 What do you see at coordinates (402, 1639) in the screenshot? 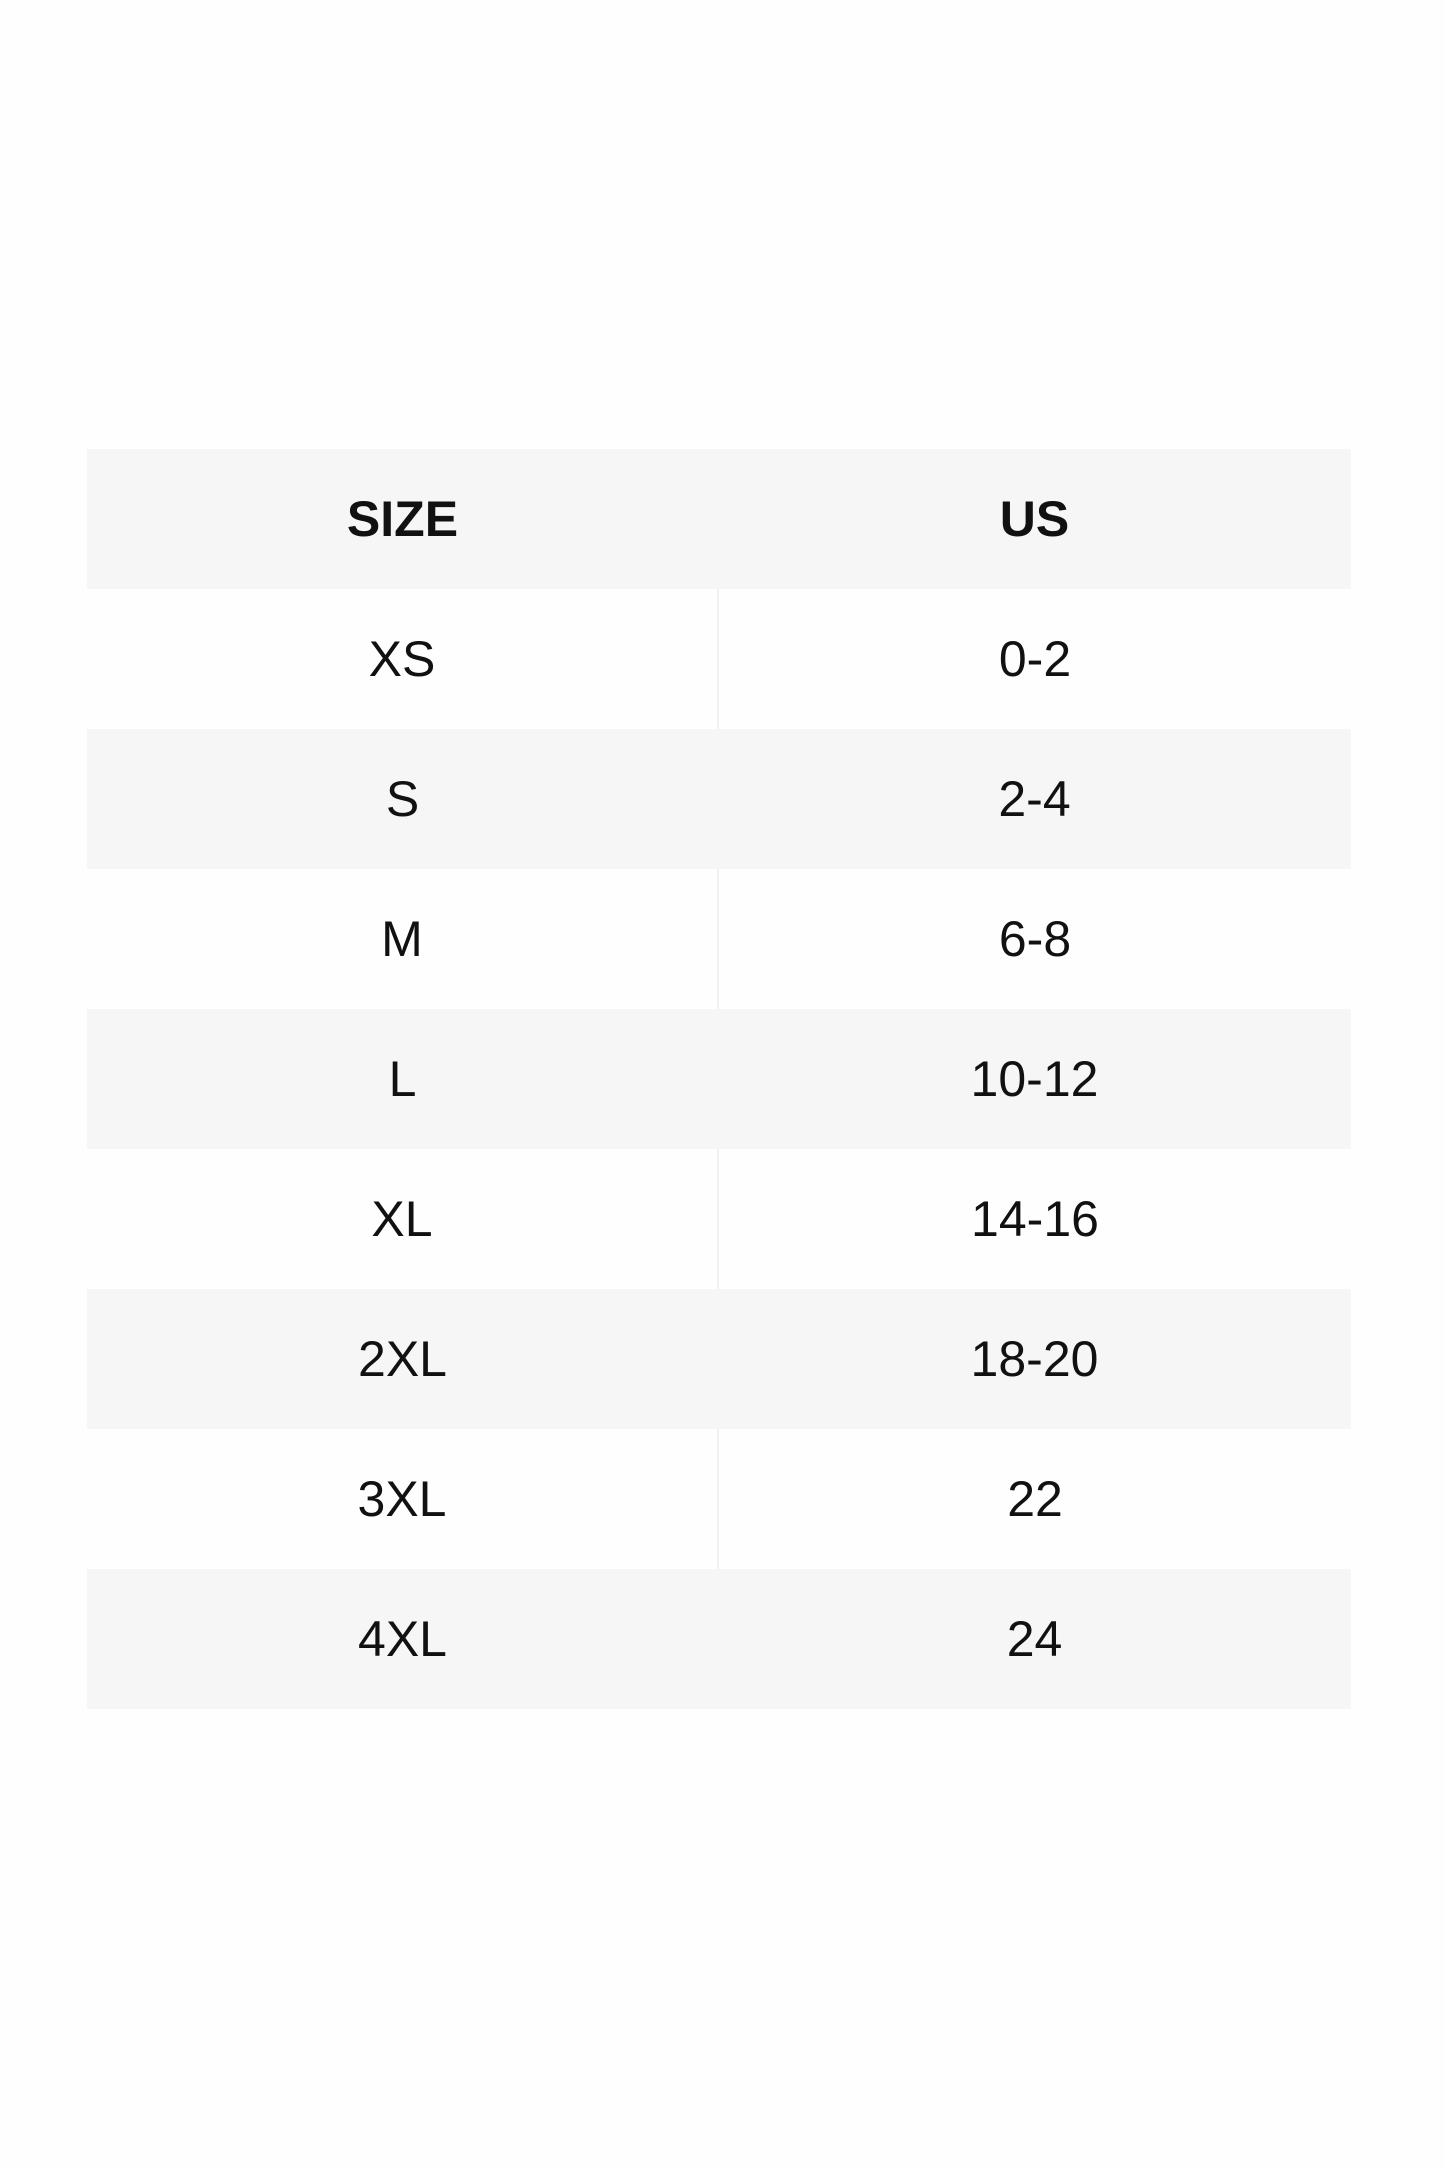
I see `table-cell: 4XL` at bounding box center [402, 1639].